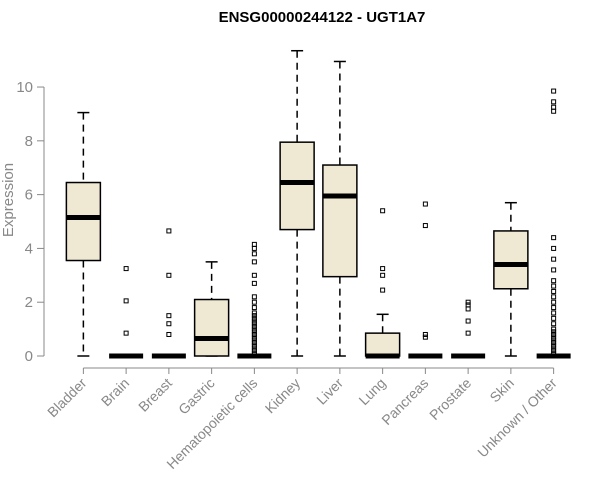 The height and width of the screenshot is (500, 600). Describe the element at coordinates (29, 356) in the screenshot. I see `y-tick-label: 0` at that location.